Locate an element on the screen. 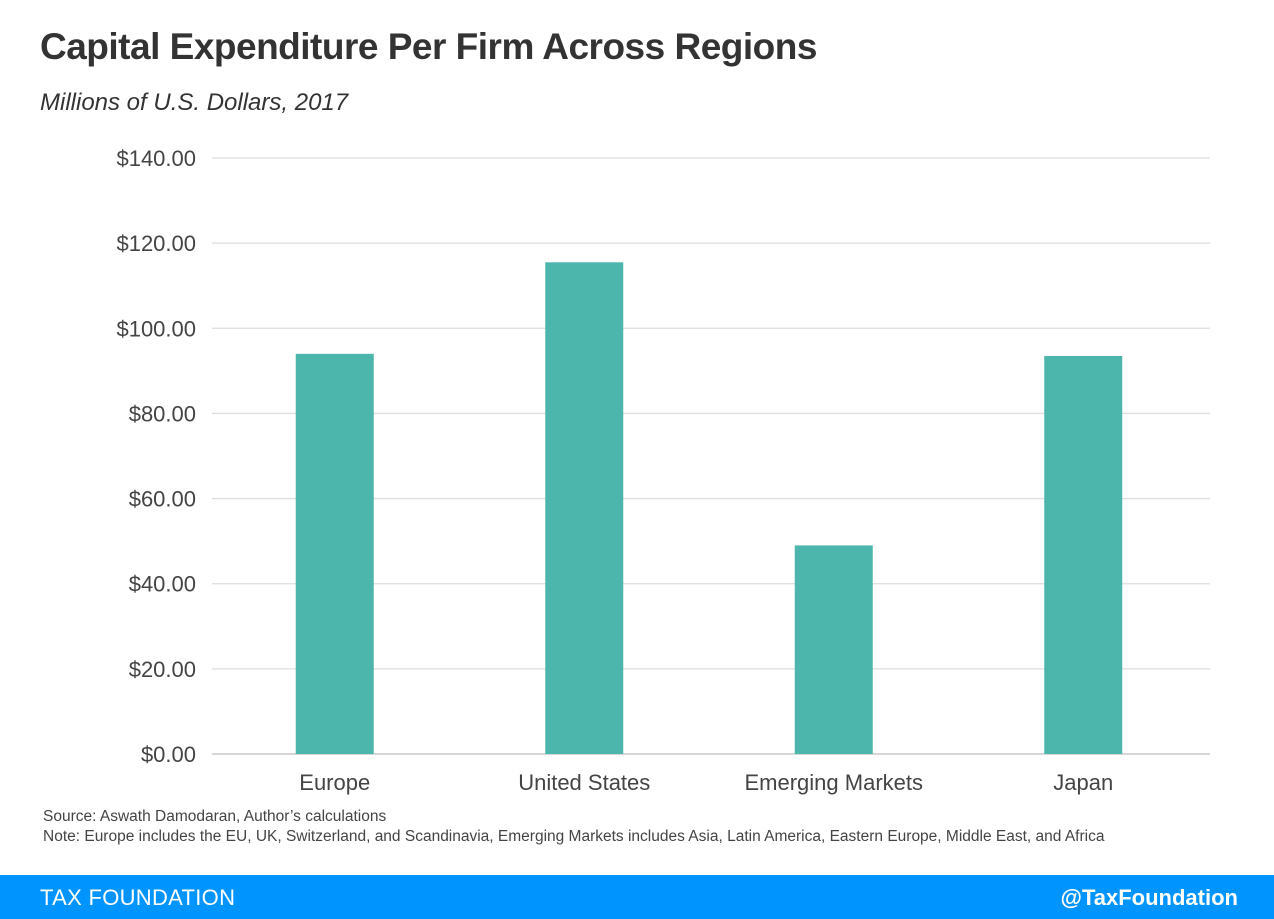  y-tick-label: $20.00 is located at coordinates (162, 669).